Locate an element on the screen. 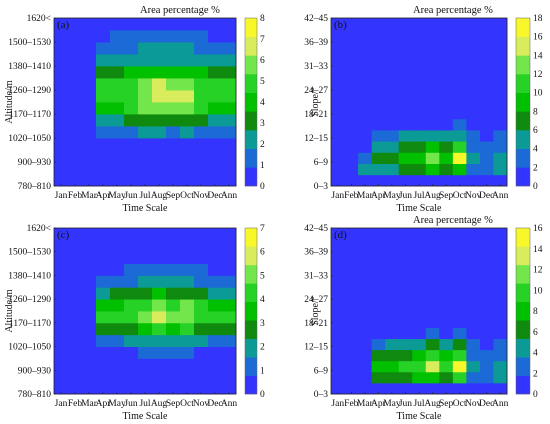  colorbar-tick-label: 12 is located at coordinates (538, 75).